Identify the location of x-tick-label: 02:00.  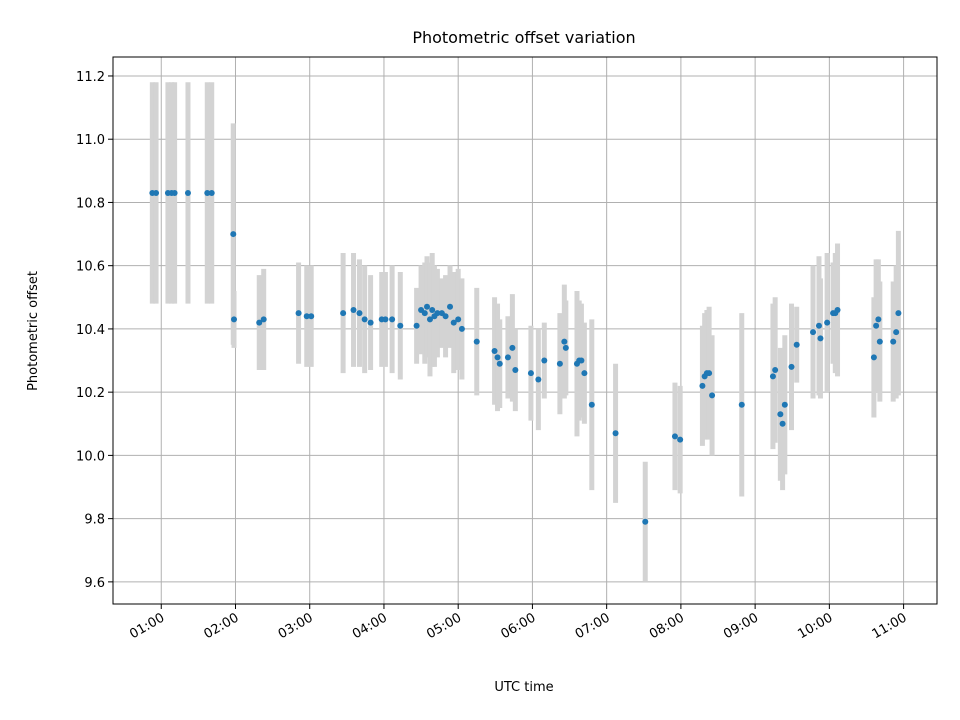
(222, 626).